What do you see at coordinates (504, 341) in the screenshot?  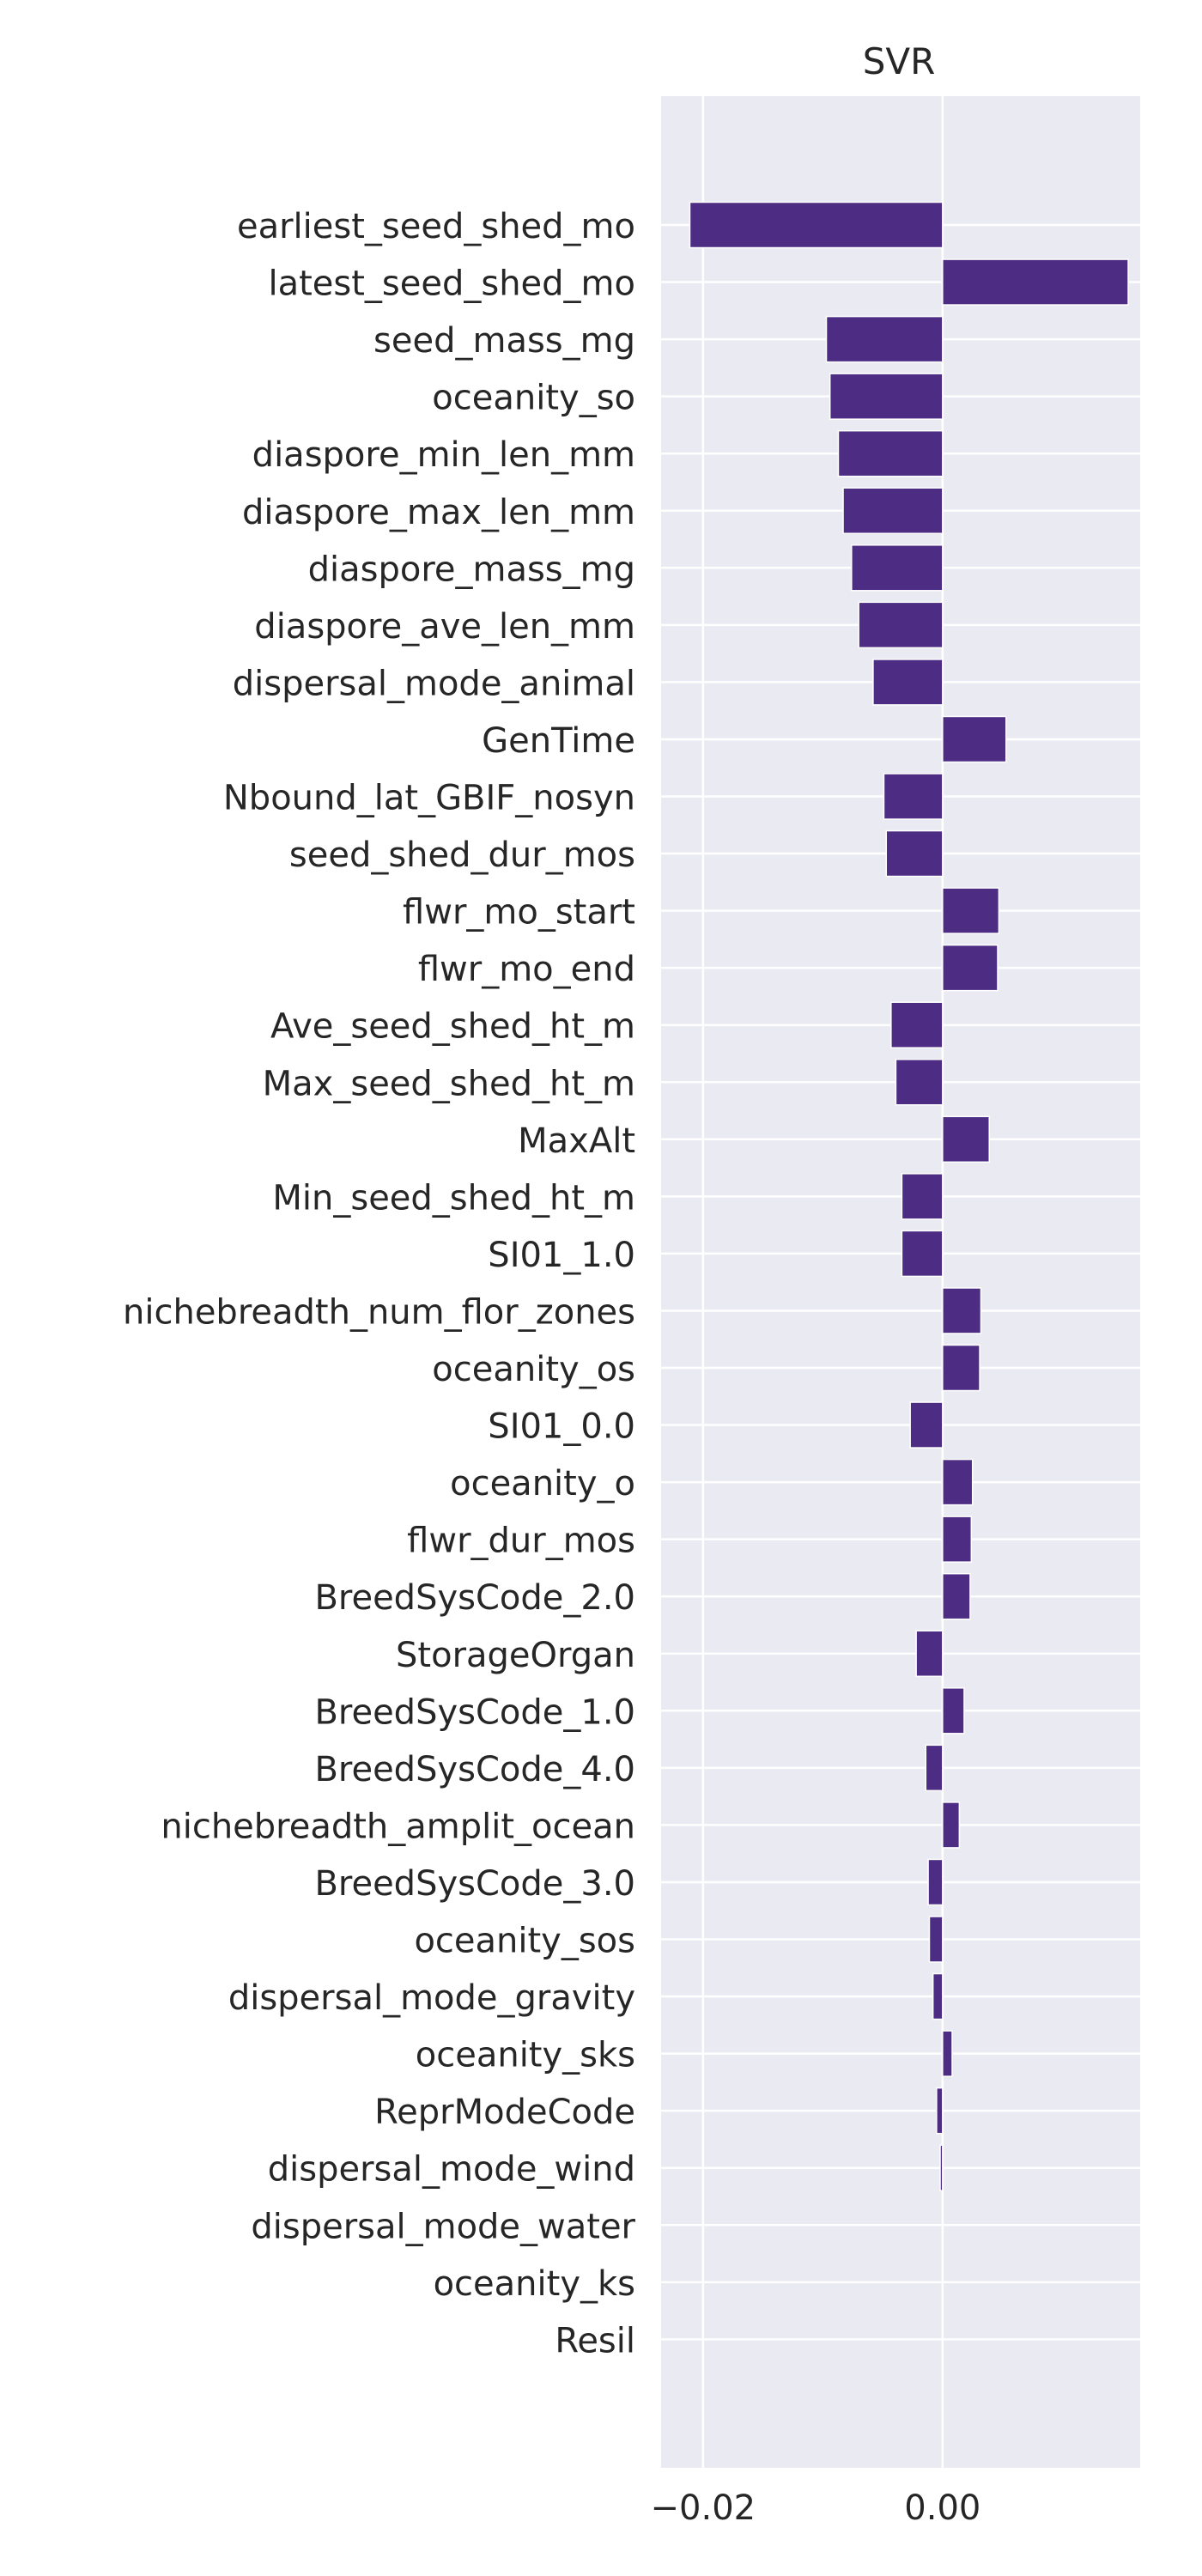 I see `y-tick-label: seed_mass_mg` at bounding box center [504, 341].